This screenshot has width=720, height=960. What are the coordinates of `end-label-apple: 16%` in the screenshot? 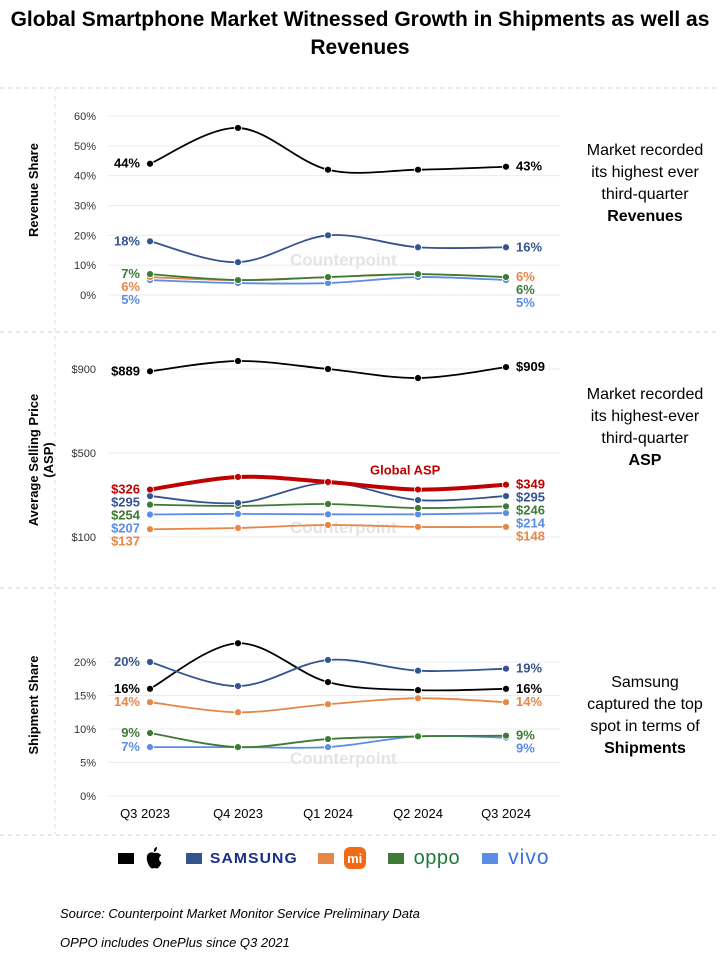 It's located at (529, 688).